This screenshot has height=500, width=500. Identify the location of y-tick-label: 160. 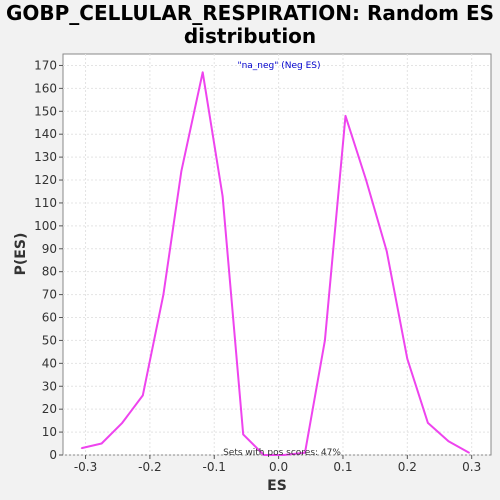
(45, 88).